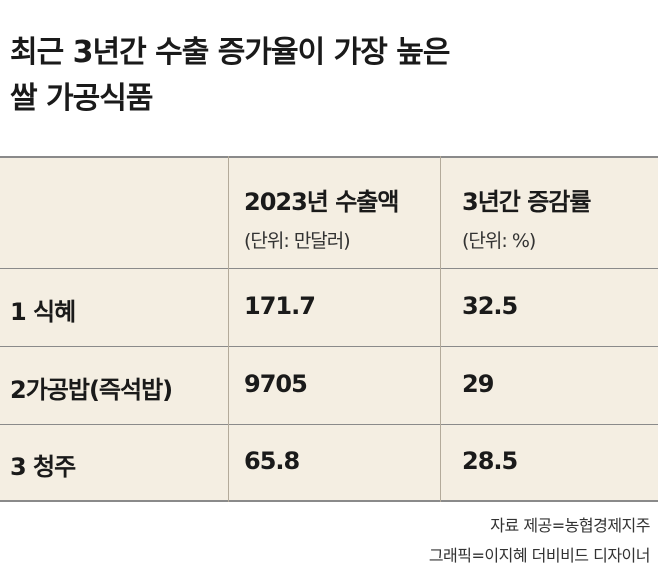  I want to click on column-header-export: 2023년 수출액, so click(321, 202).